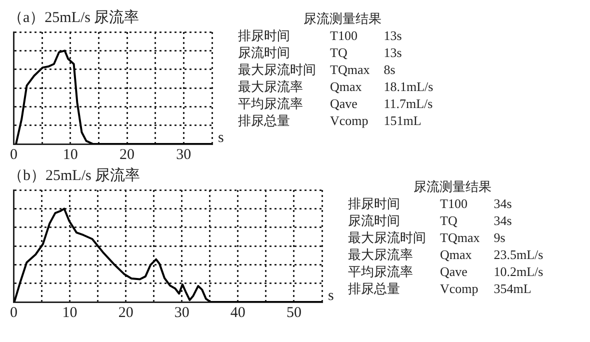 The image size is (590, 342). I want to click on text: 9s, so click(500, 237).